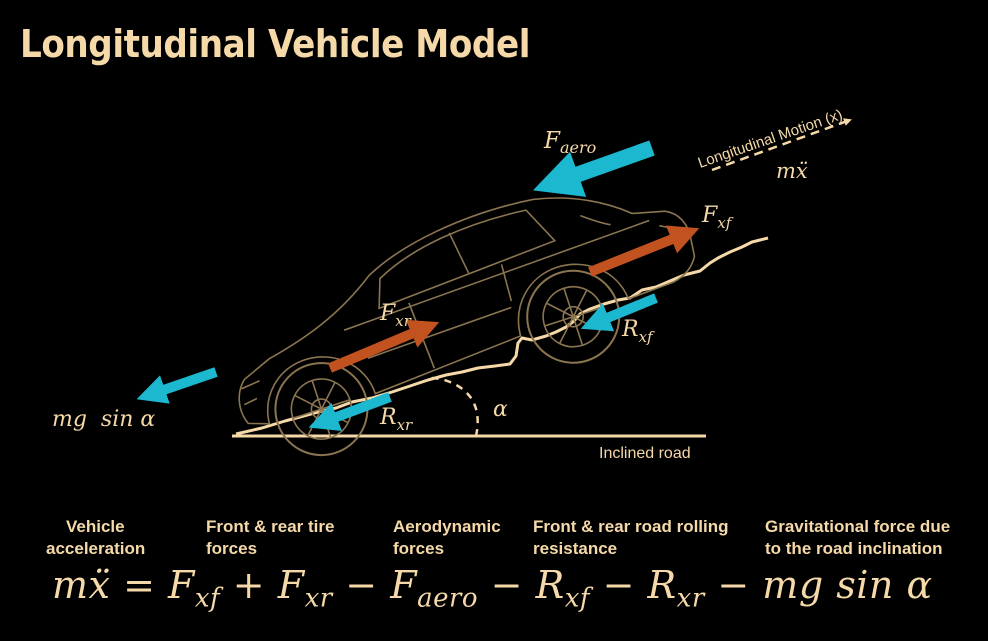 The width and height of the screenshot is (988, 641). I want to click on term-line: Front & rear road rolling, so click(631, 526).